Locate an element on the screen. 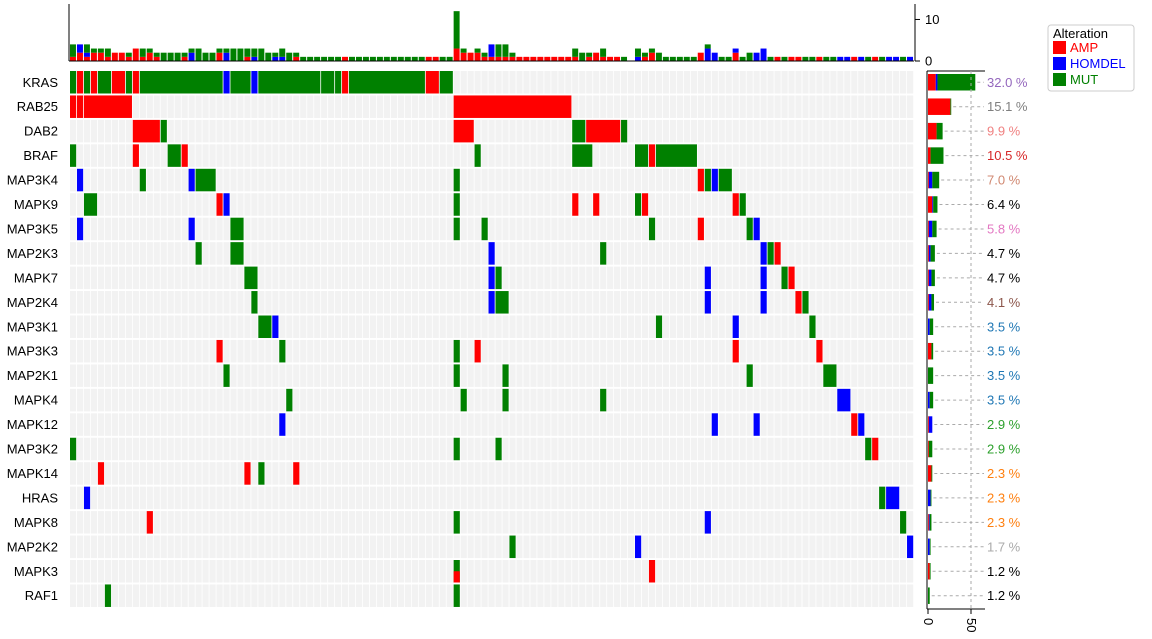 This screenshot has width=1152, height=639. alteration-homdel is located at coordinates (763, 253).